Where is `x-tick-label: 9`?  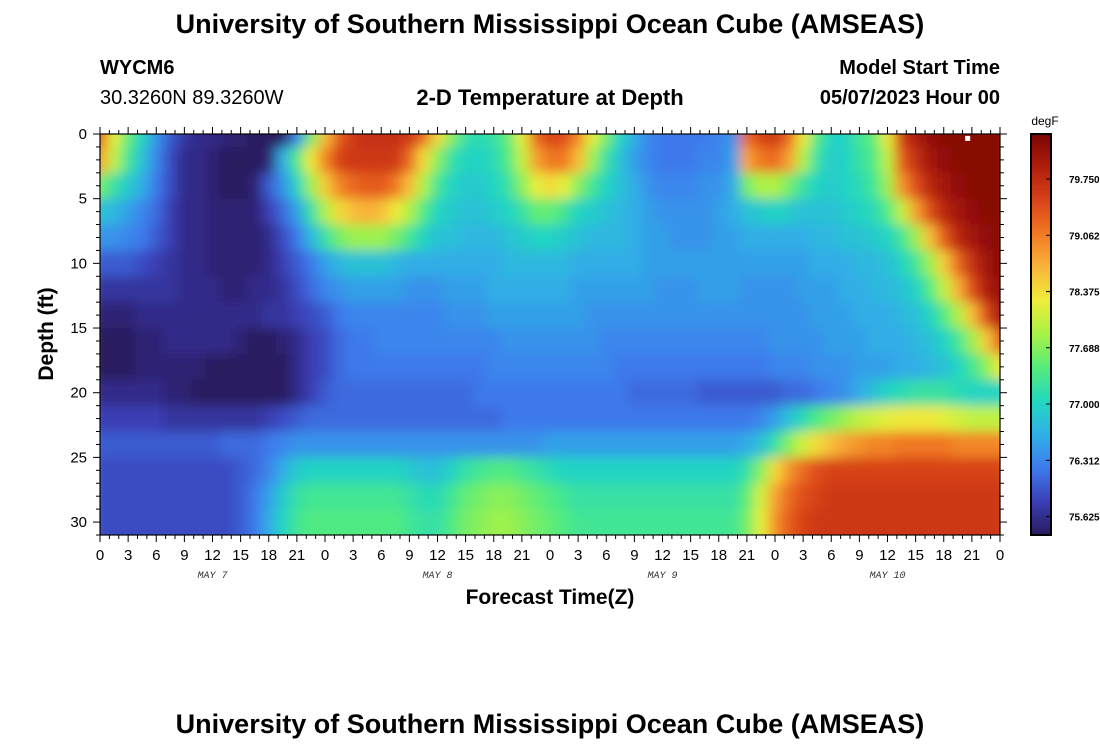
x-tick-label: 9 is located at coordinates (634, 555).